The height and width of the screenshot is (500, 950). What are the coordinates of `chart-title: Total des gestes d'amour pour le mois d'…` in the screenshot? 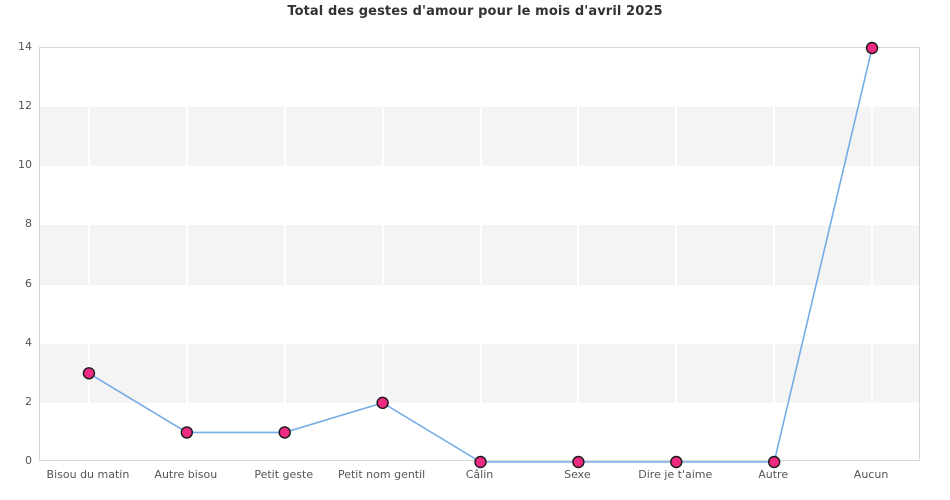 It's located at (475, 11).